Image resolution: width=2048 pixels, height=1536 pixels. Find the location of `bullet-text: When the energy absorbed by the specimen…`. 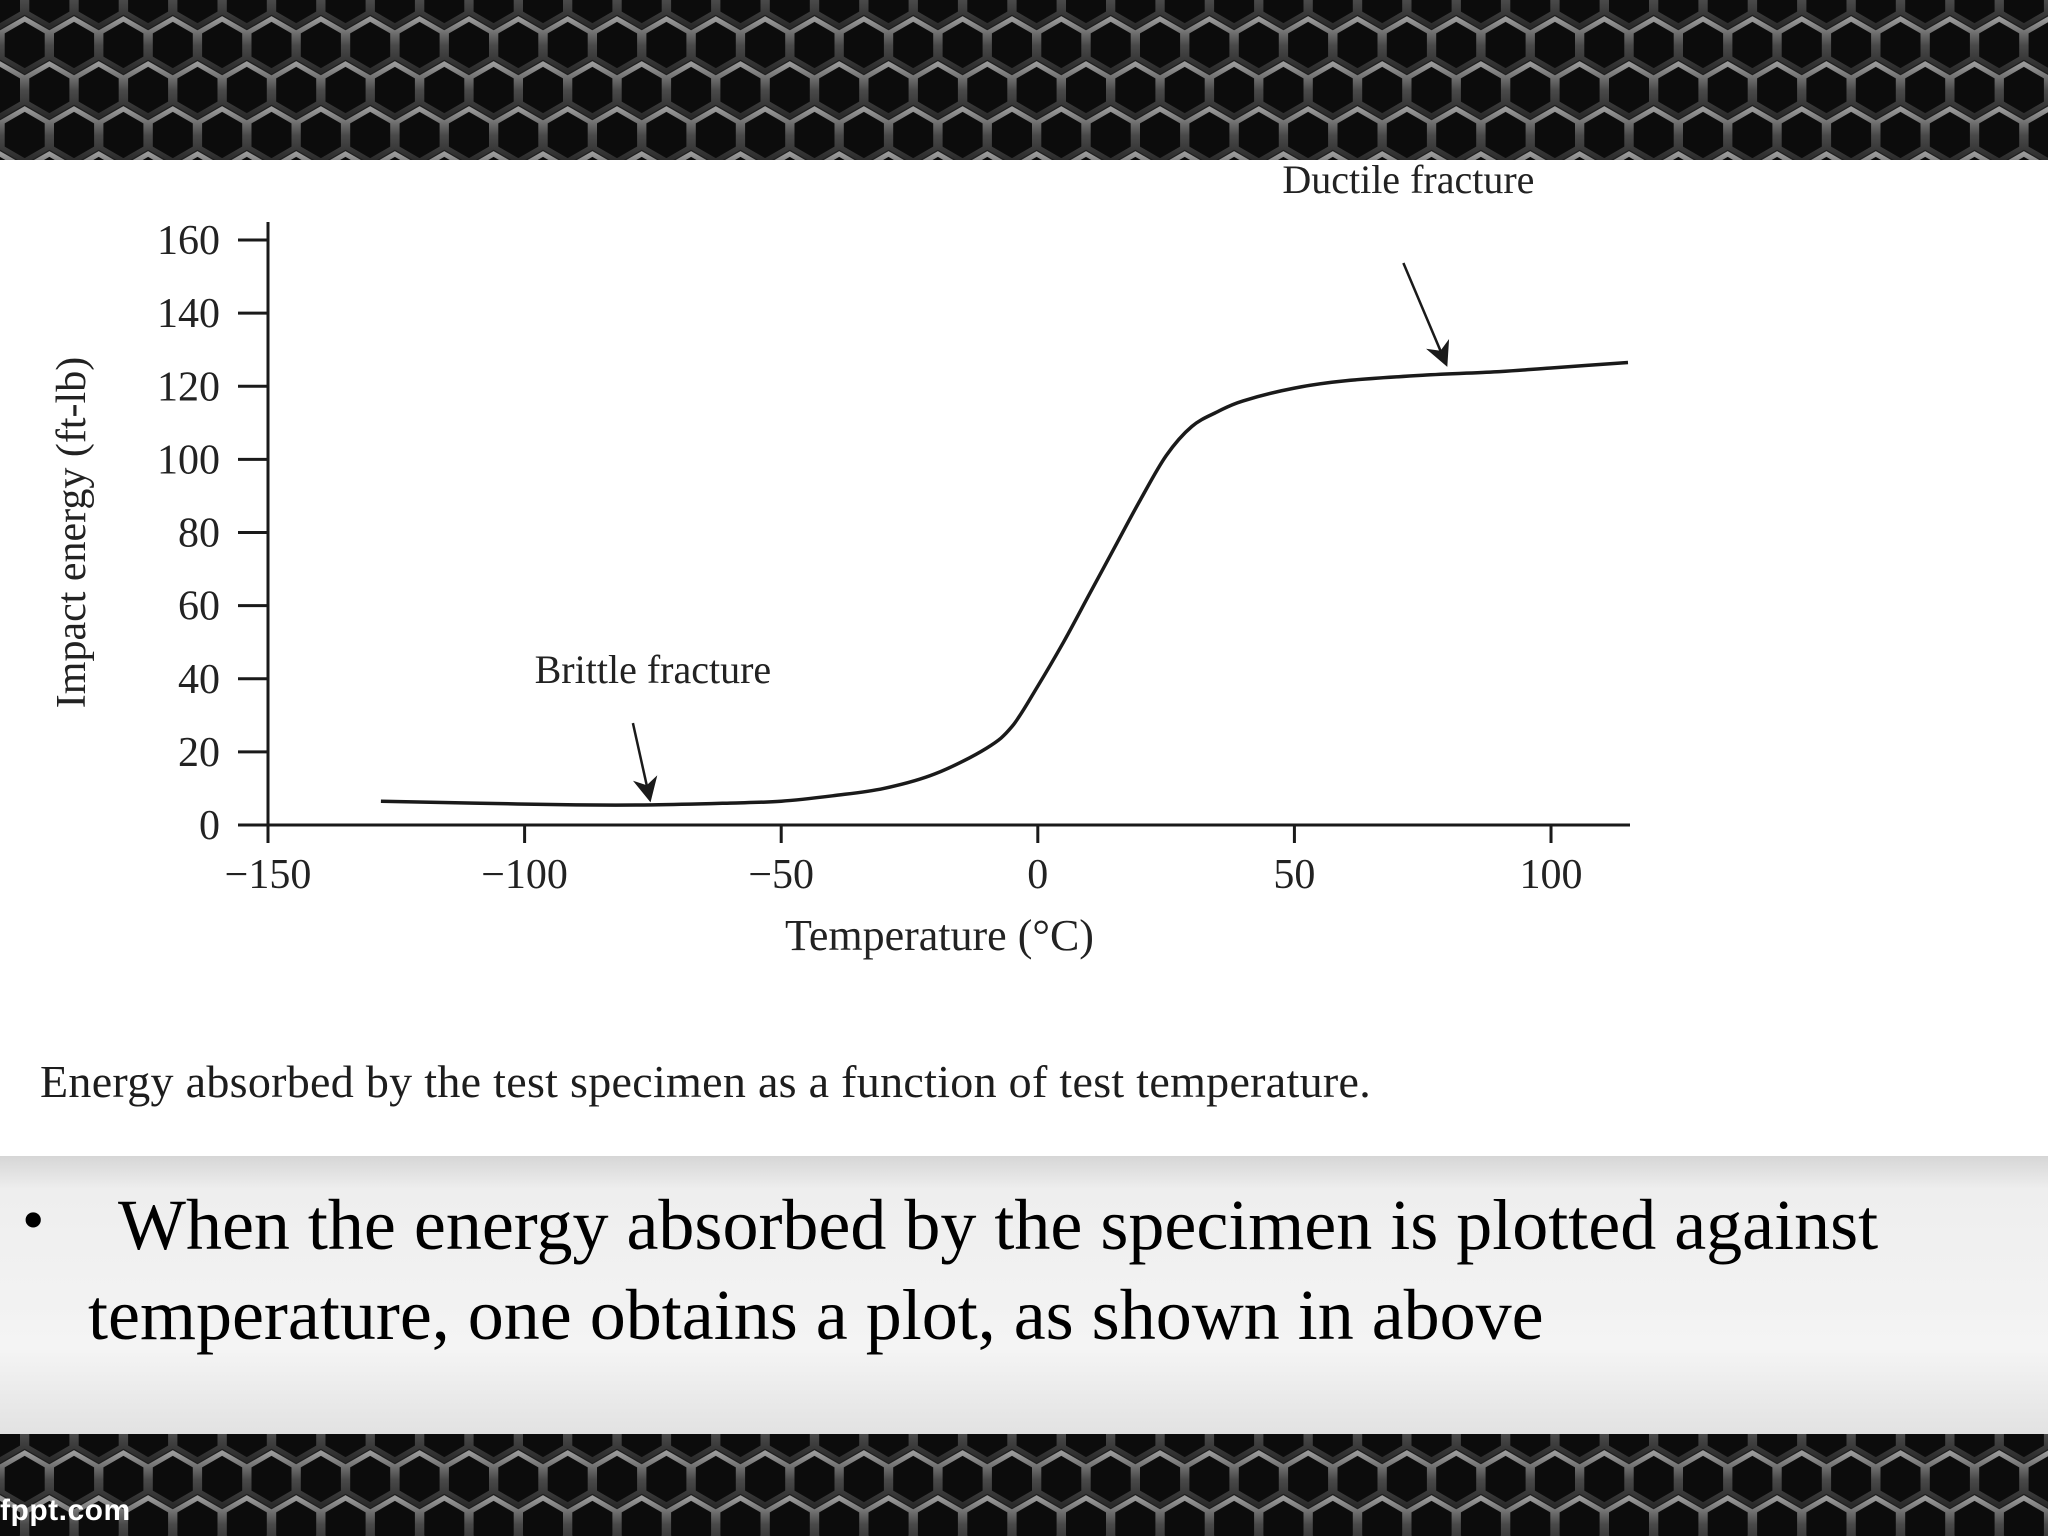

bullet-text: When the energy absorbed by the specimen… is located at coordinates (983, 1270).